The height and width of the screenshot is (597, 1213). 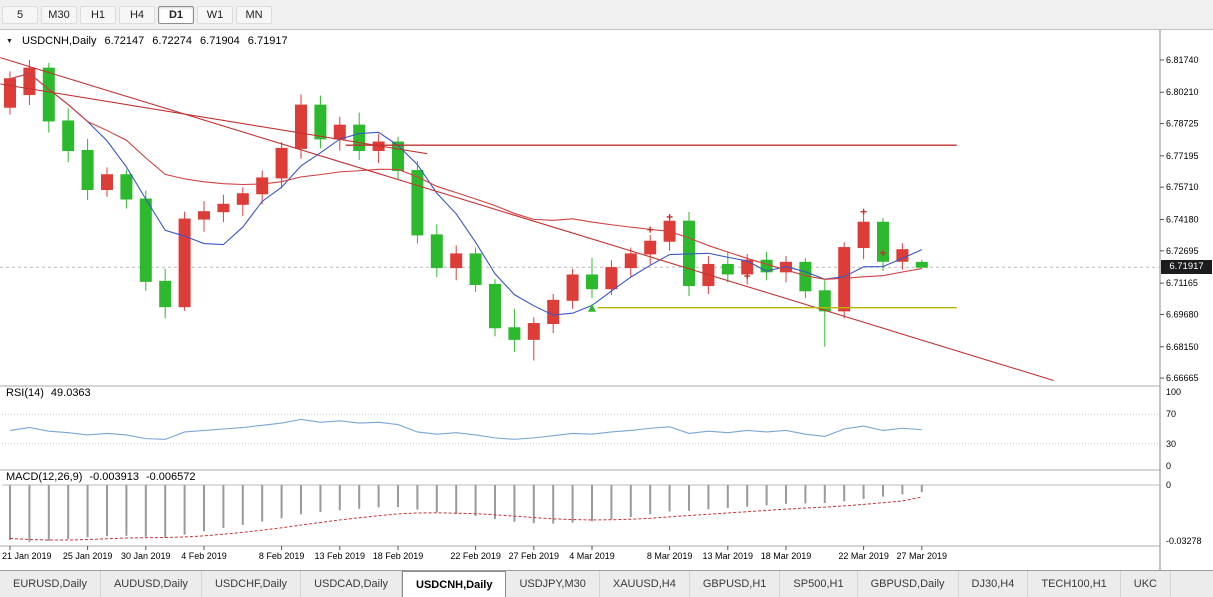 I want to click on timeframe-button-m30: M30, so click(x=59, y=14).